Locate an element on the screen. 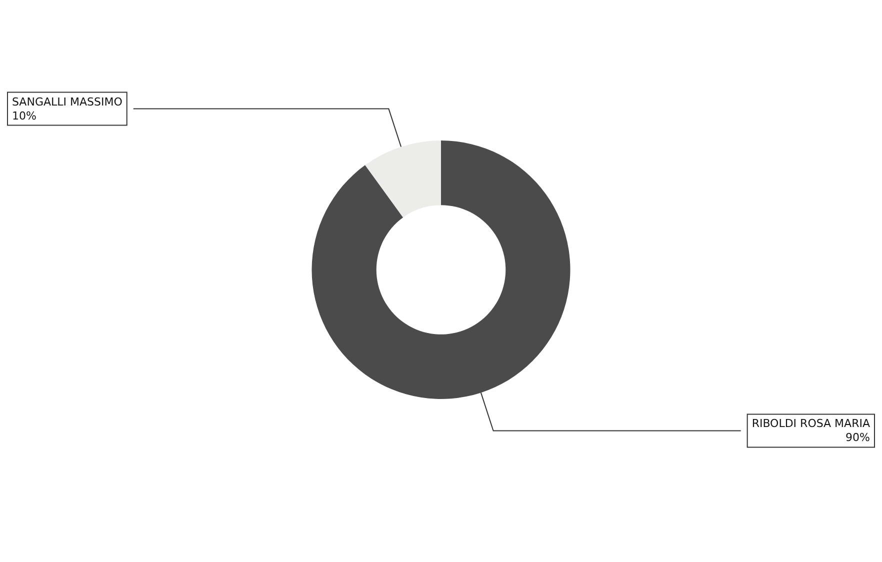  slice-label: SANGALLI MASSIMO is located at coordinates (67, 101).